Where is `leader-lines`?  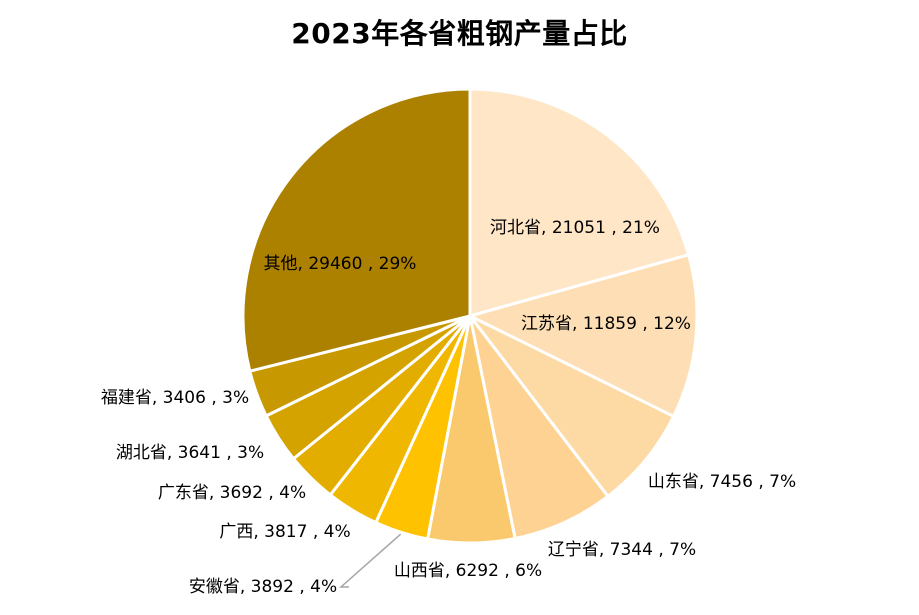
leader-lines is located at coordinates (370, 560).